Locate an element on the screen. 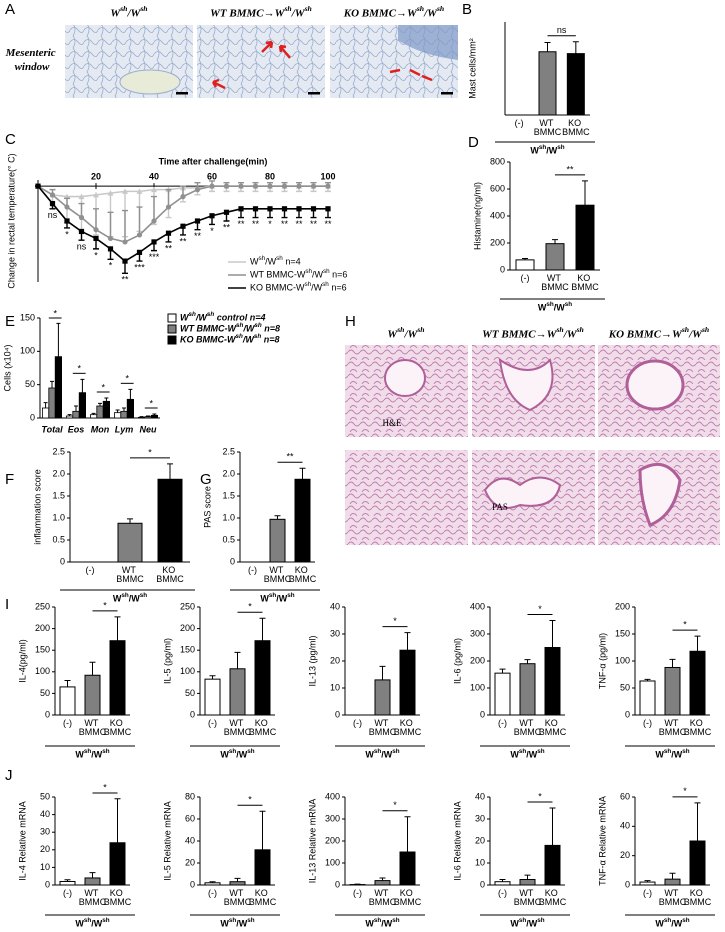 The height and width of the screenshot is (932, 725). sig-label: *** is located at coordinates (154, 257).